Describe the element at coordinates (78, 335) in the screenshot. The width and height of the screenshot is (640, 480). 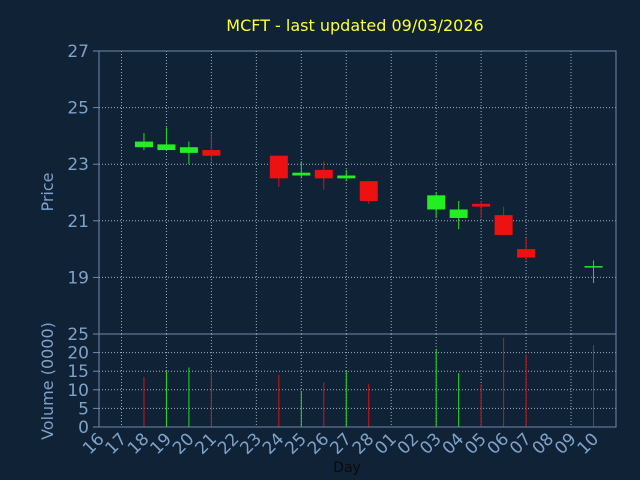
I see `volume-tick-label: 25` at that location.